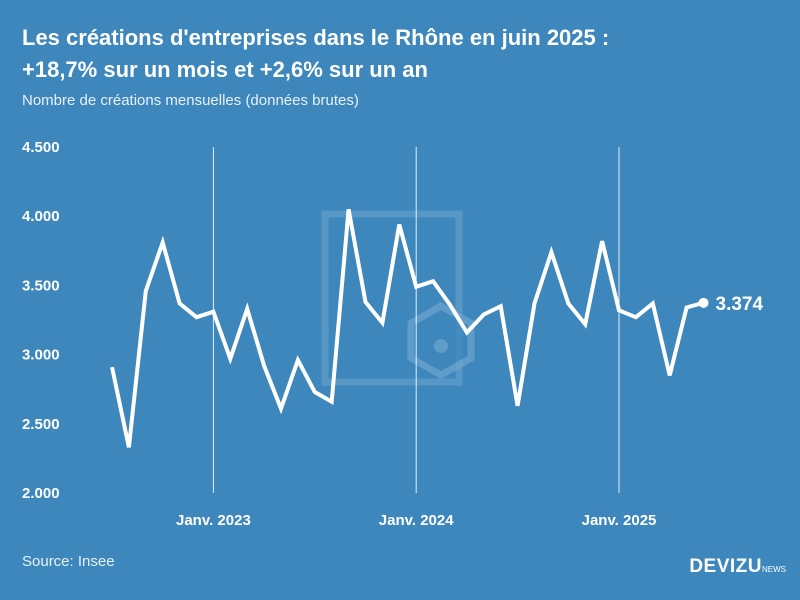 The height and width of the screenshot is (600, 800). Describe the element at coordinates (774, 569) in the screenshot. I see `brand-sub: NEWS` at that location.